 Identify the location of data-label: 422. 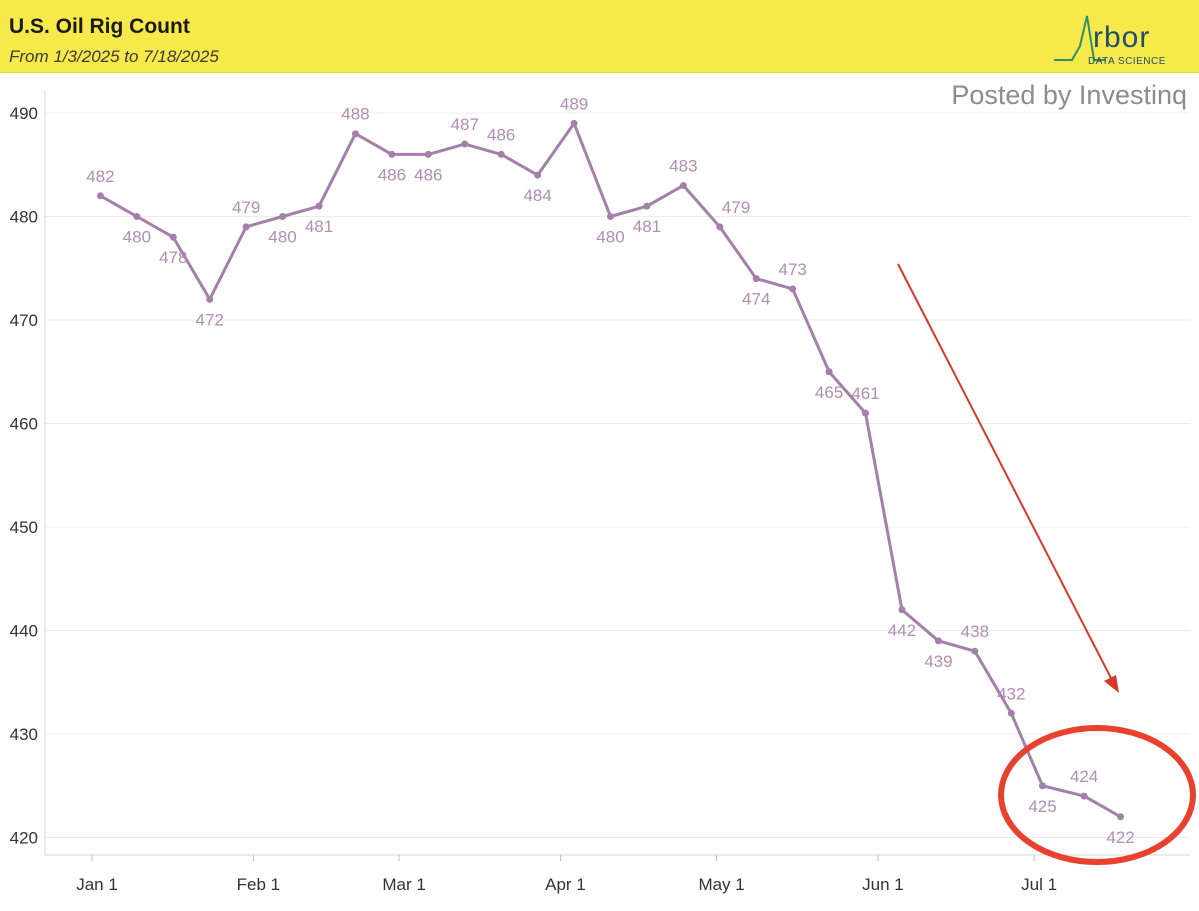
(1120, 837).